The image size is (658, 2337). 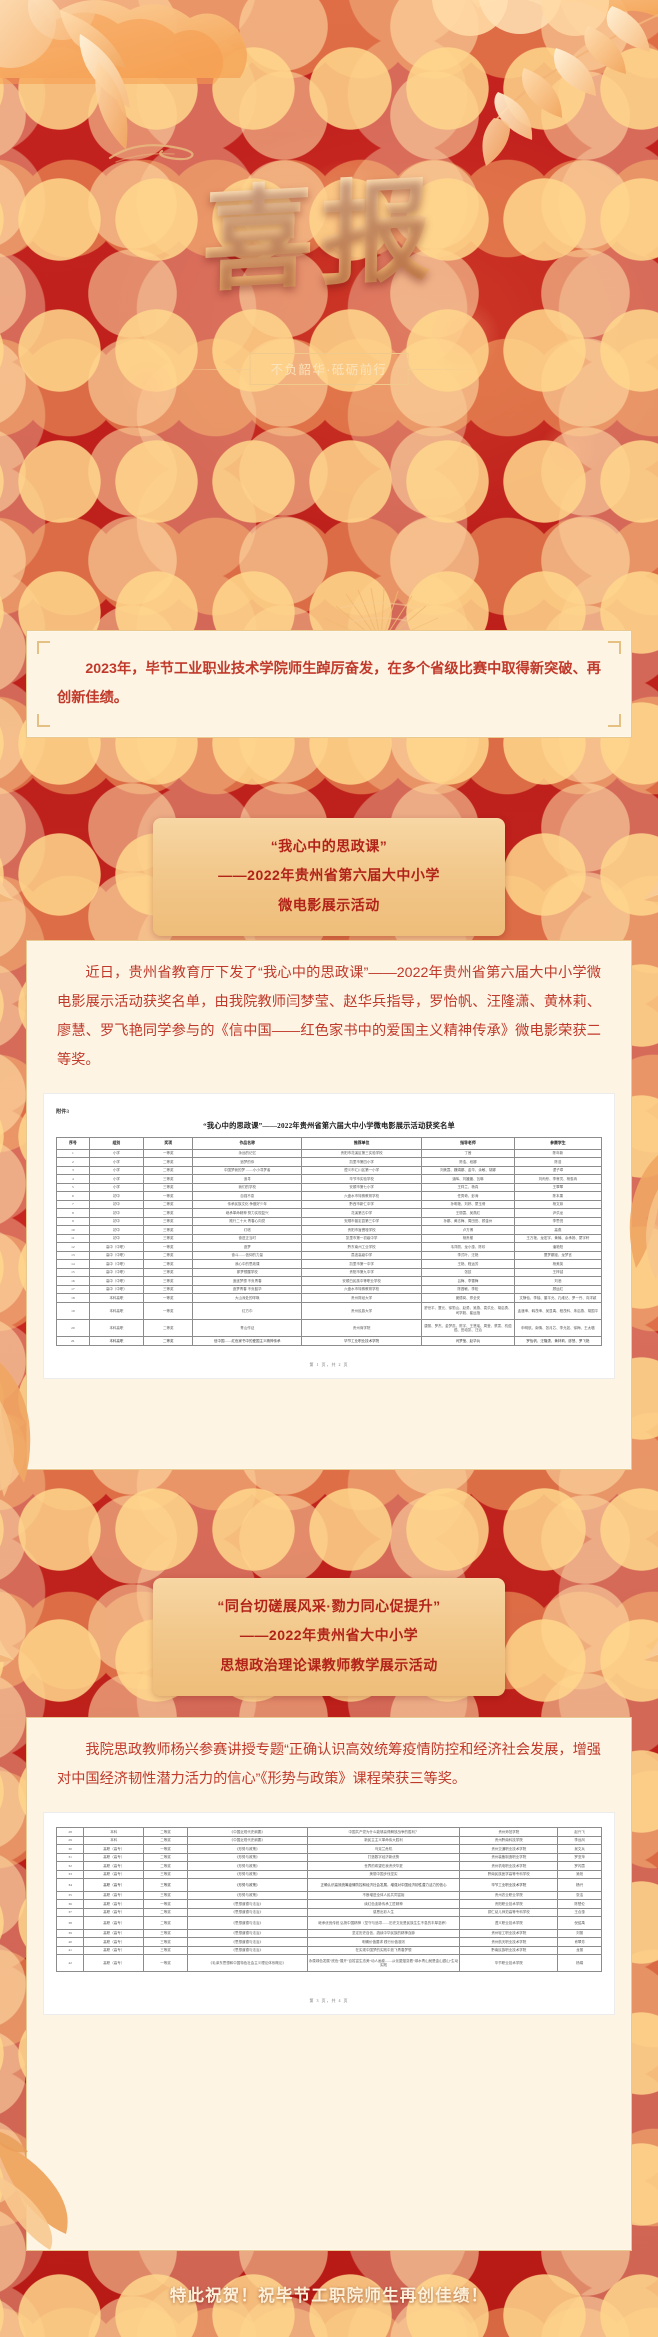 I want to click on table-cell: 孙明艳、刘婷、蒙玉倩, so click(x=468, y=1204).